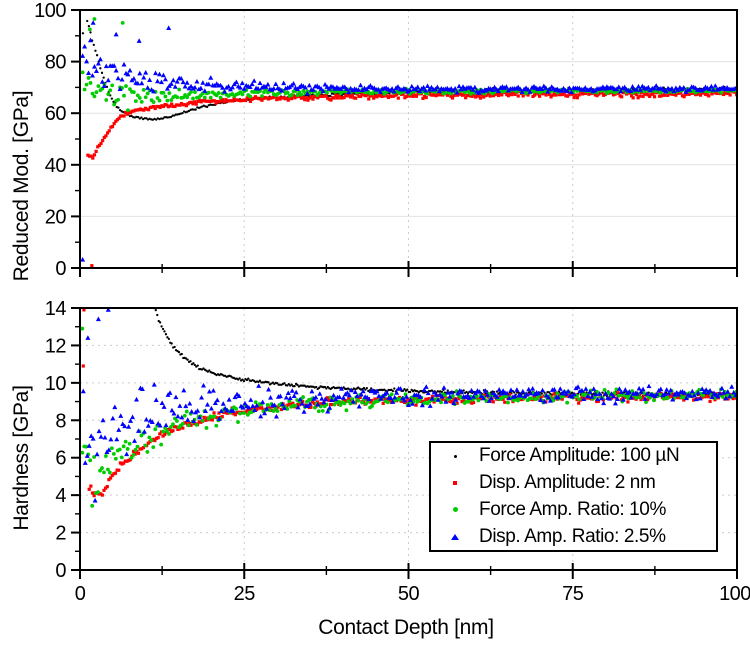  Describe the element at coordinates (56, 166) in the screenshot. I see `y-tick-label: 40` at that location.